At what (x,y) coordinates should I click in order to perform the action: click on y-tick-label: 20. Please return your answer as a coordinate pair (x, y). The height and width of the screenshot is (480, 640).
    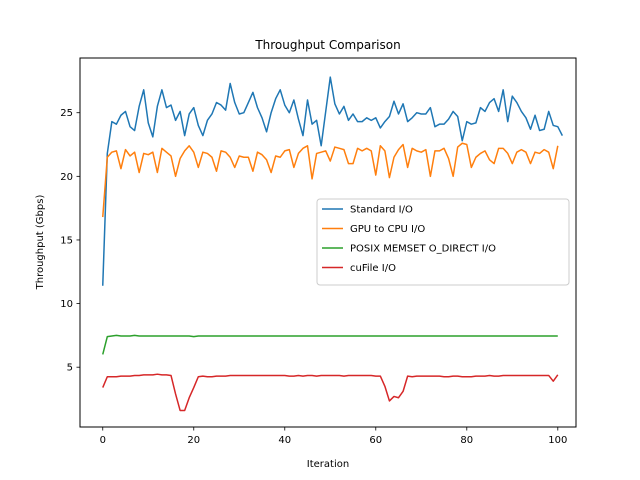
    Looking at the image, I should click on (66, 177).